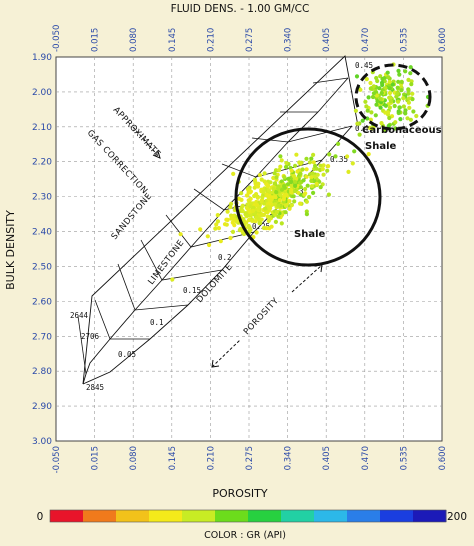 This screenshot has height=546, width=474. What do you see at coordinates (96, 458) in the screenshot?
I see `x-tick-label-bottom: 0.015` at bounding box center [96, 458].